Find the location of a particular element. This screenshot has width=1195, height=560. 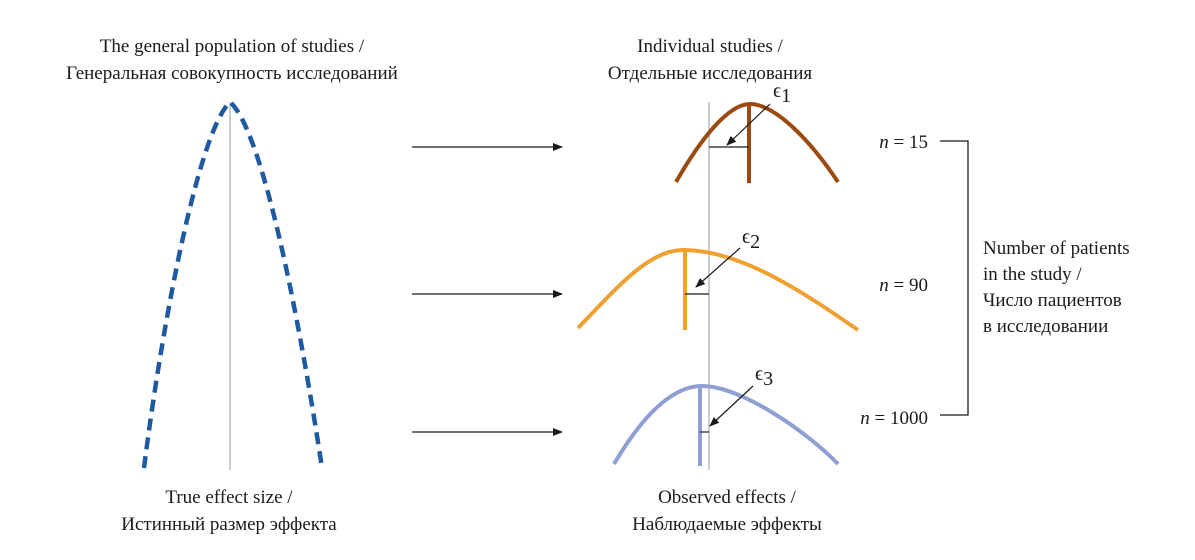

epsilon-3-label: ϵ3 is located at coordinates (764, 376).